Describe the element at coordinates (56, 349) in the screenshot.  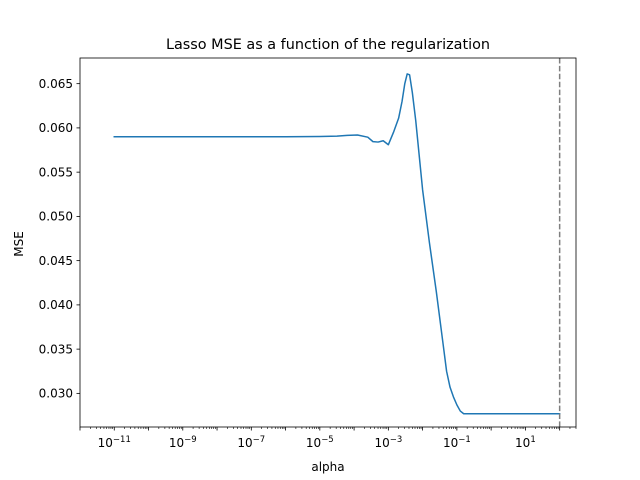
I see `y-tick-label: 0.035` at that location.